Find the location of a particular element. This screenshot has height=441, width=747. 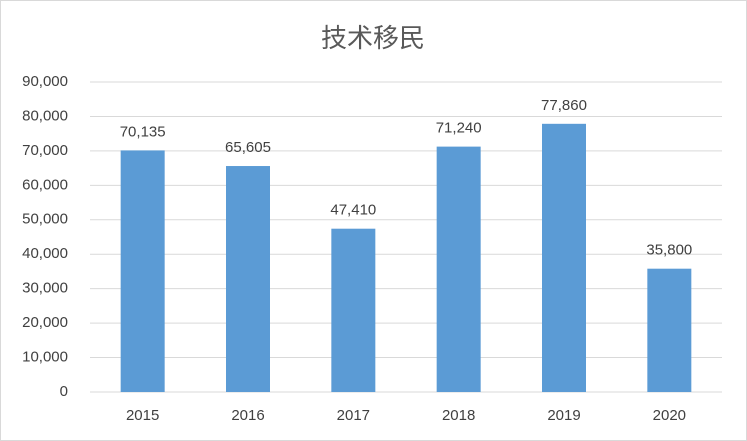

y-tick-label: 30,000 is located at coordinates (45, 288).